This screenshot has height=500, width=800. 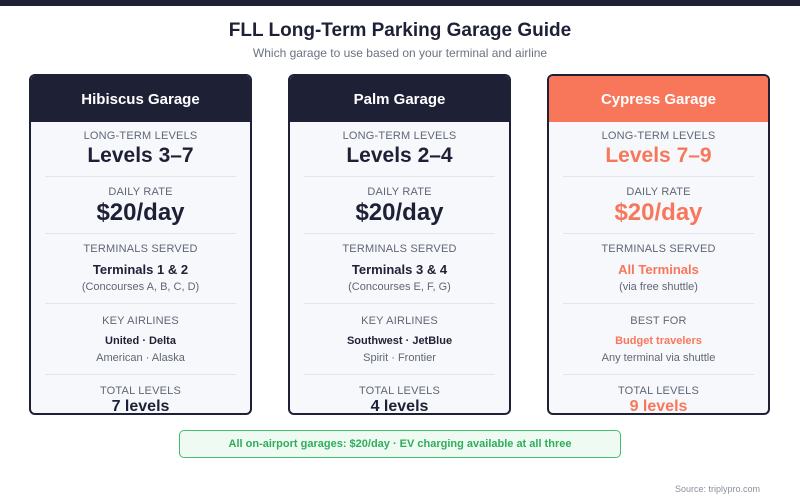 I want to click on source-credit: Source: triplypro.com, so click(x=717, y=489).